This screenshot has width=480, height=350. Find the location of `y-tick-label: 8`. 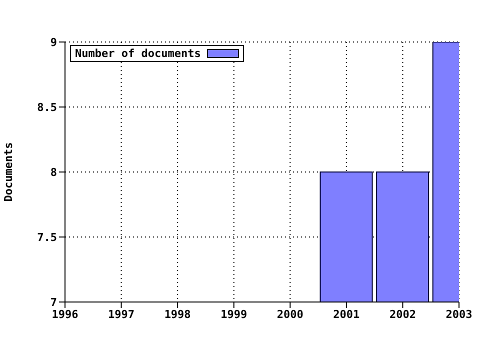

y-tick-label: 8 is located at coordinates (53, 172).